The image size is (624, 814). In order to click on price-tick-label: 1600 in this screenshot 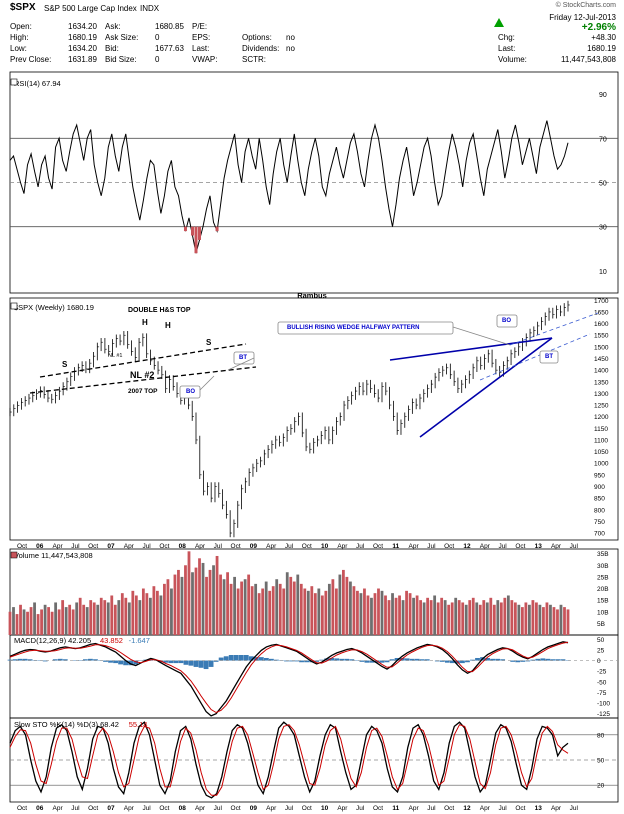, I will do `click(601, 324)`.